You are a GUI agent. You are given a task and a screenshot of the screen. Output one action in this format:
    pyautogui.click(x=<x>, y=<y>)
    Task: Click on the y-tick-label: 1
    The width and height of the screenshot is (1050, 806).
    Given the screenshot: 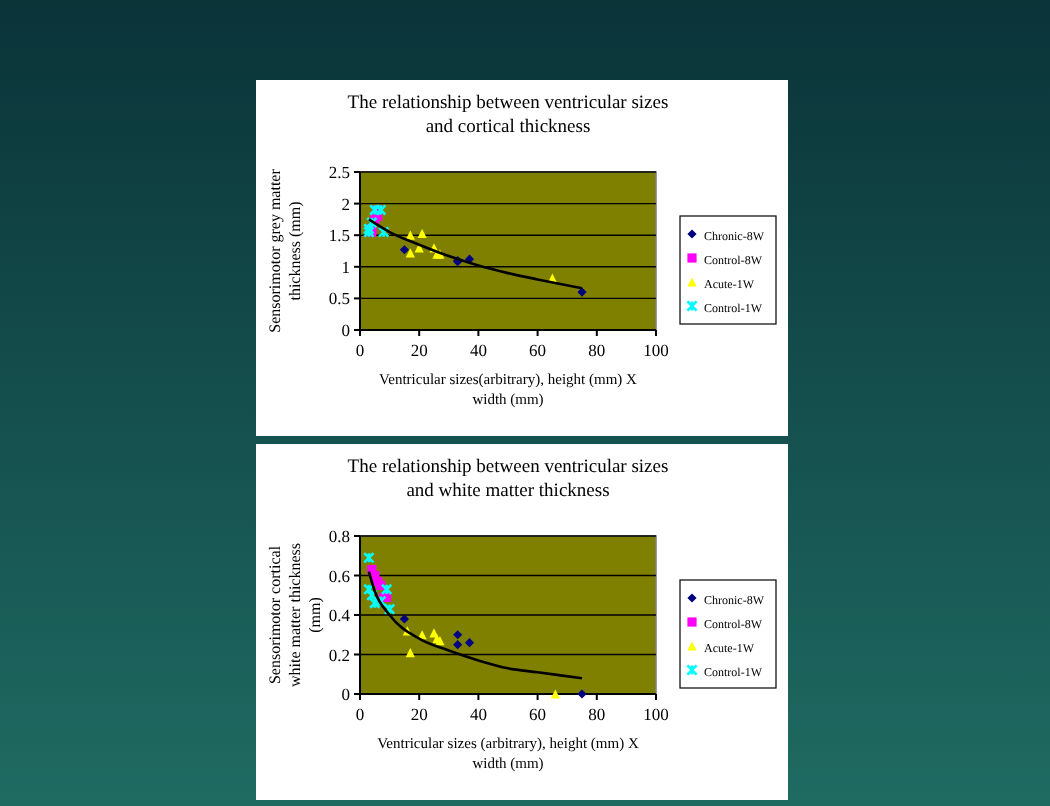 What is the action you would take?
    pyautogui.click(x=345, y=266)
    